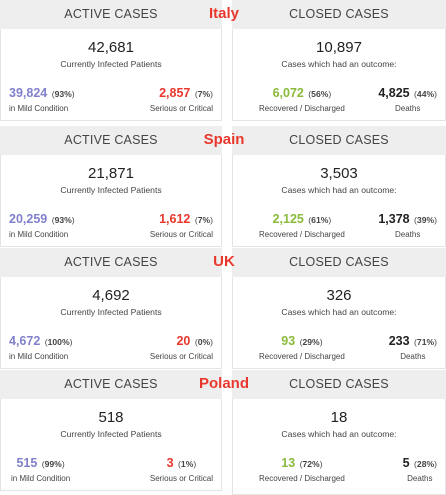 Image resolution: width=446 pixels, height=495 pixels. I want to click on mild-stat: 39,824 (93%) in Mild Condition, so click(42, 99).